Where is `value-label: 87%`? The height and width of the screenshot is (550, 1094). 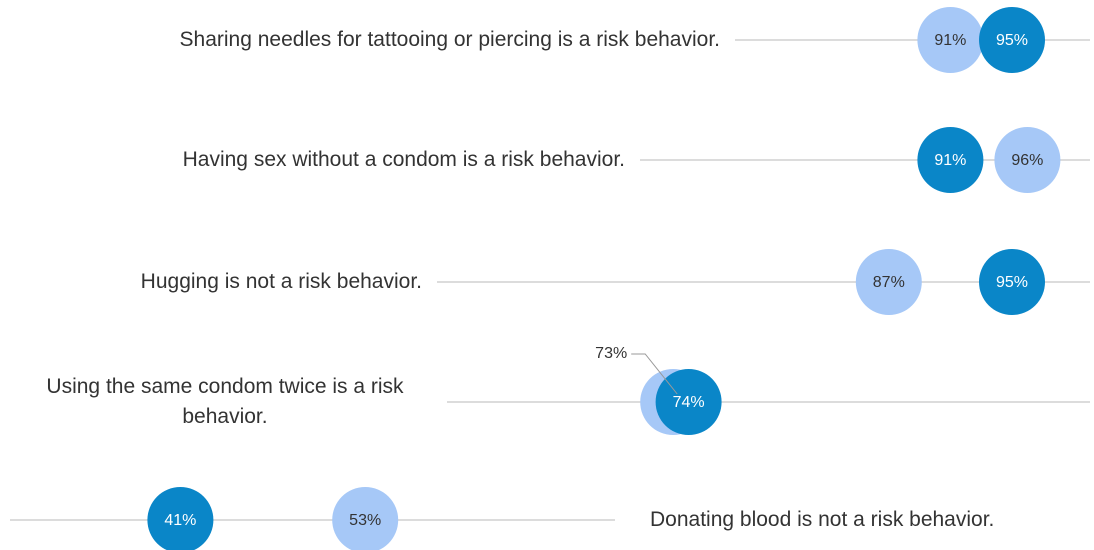 value-label: 87% is located at coordinates (889, 282).